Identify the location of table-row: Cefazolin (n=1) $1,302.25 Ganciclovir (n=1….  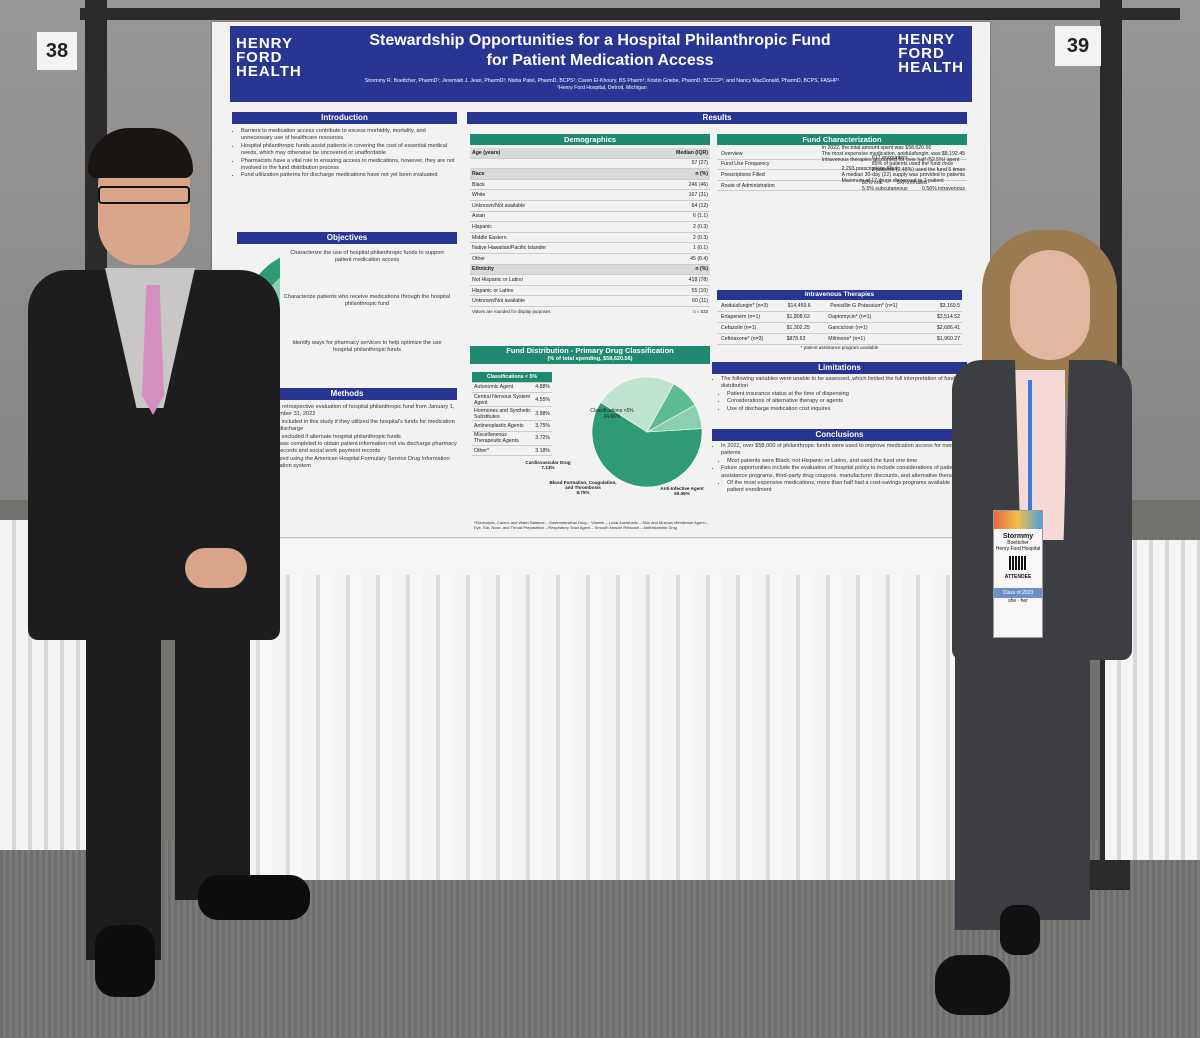
(839, 328).